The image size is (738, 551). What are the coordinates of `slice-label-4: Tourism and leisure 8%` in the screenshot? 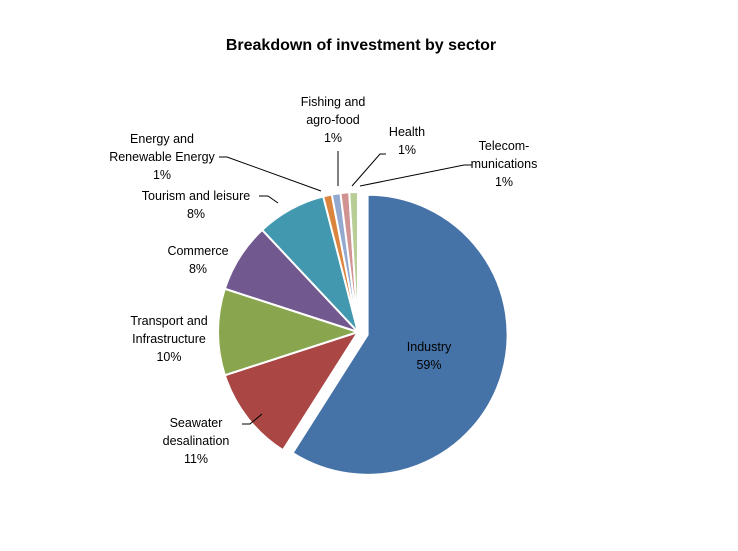 It's located at (196, 205).